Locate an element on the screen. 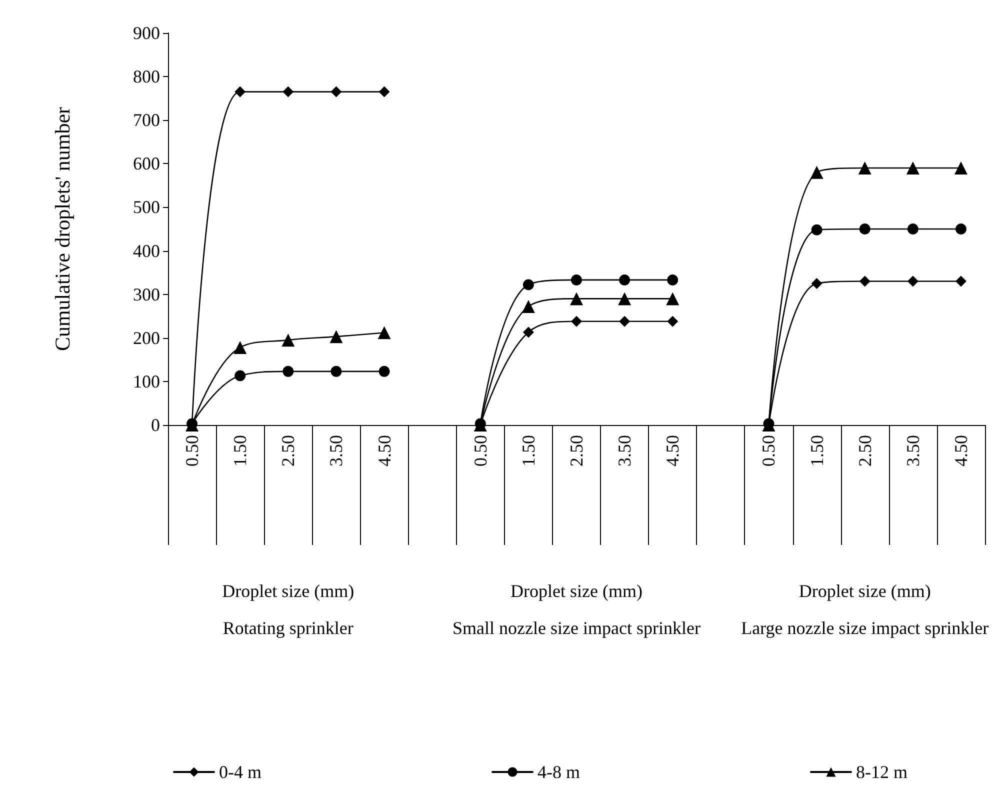 The image size is (999, 799). legend-label: 4-8 m is located at coordinates (558, 772).